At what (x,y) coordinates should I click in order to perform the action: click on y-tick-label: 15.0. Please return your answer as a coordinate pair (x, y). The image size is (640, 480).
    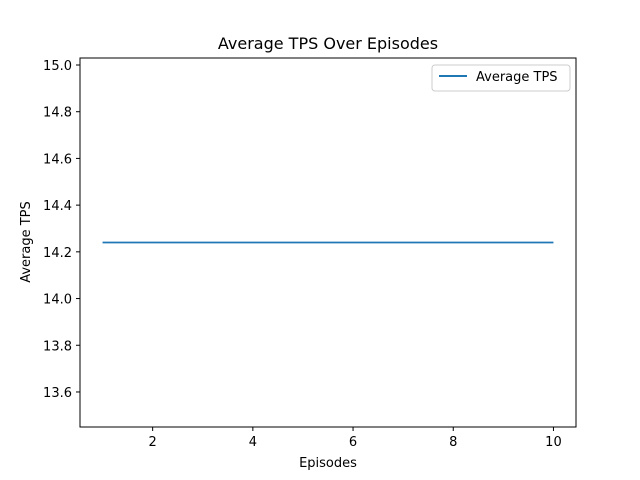
    Looking at the image, I should click on (57, 66).